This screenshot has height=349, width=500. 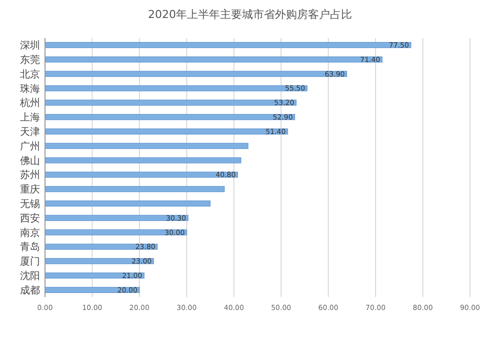 What do you see at coordinates (30, 175) in the screenshot?
I see `y-tick-label: 苏州` at bounding box center [30, 175].